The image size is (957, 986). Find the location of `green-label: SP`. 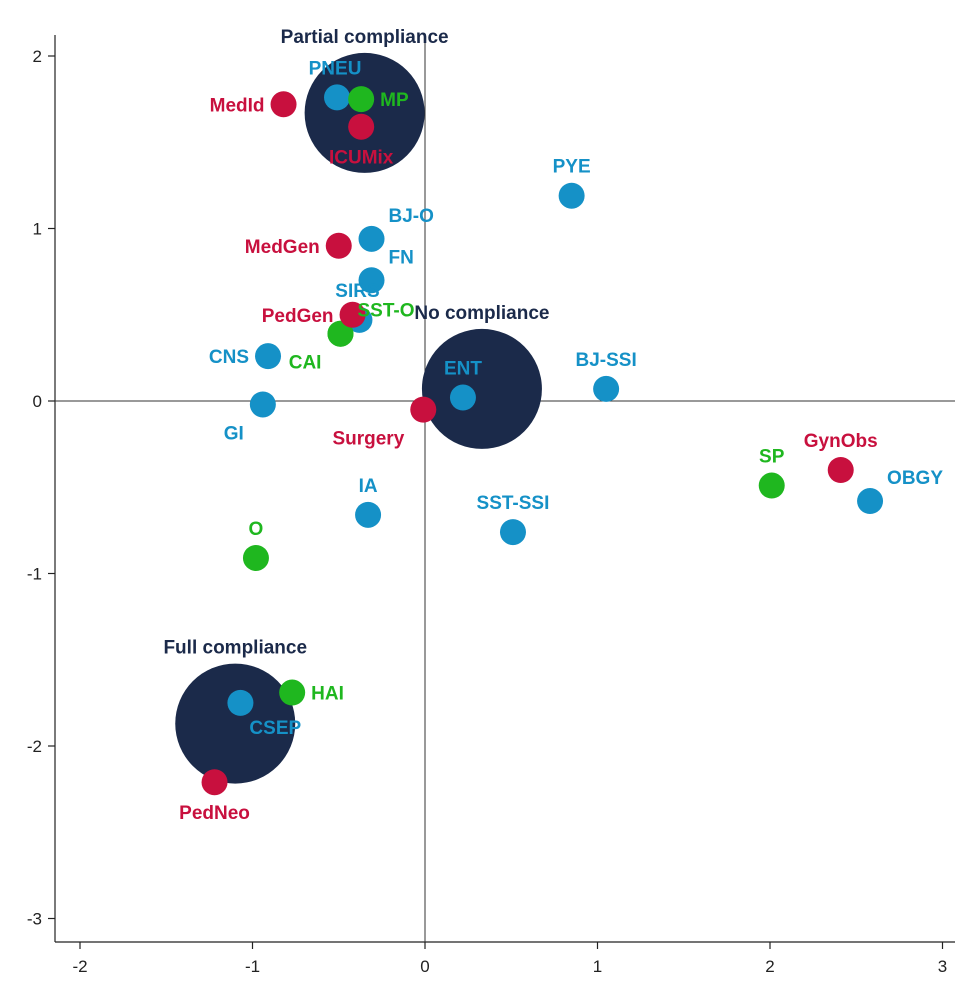

green-label: SP is located at coordinates (772, 457).